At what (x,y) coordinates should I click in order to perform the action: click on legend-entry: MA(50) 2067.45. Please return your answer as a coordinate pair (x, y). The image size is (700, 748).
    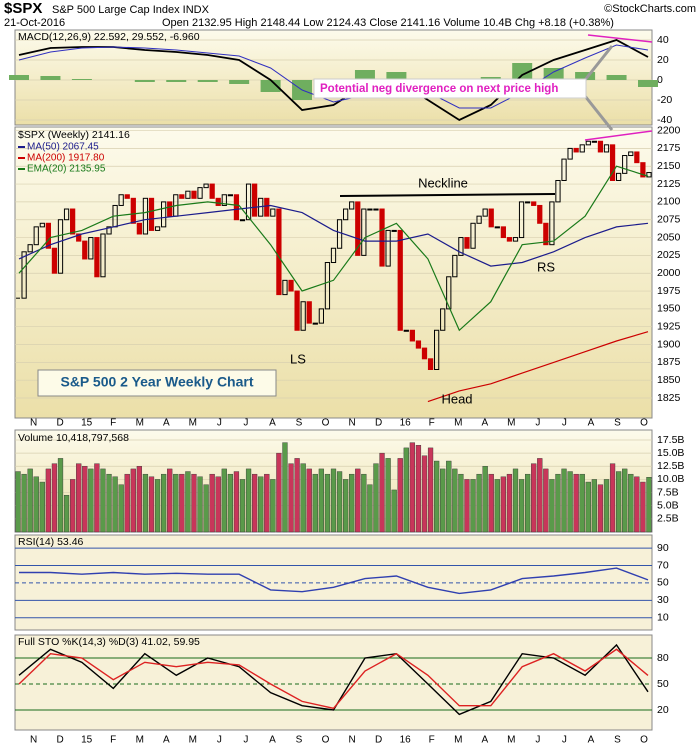
    Looking at the image, I should click on (63, 147).